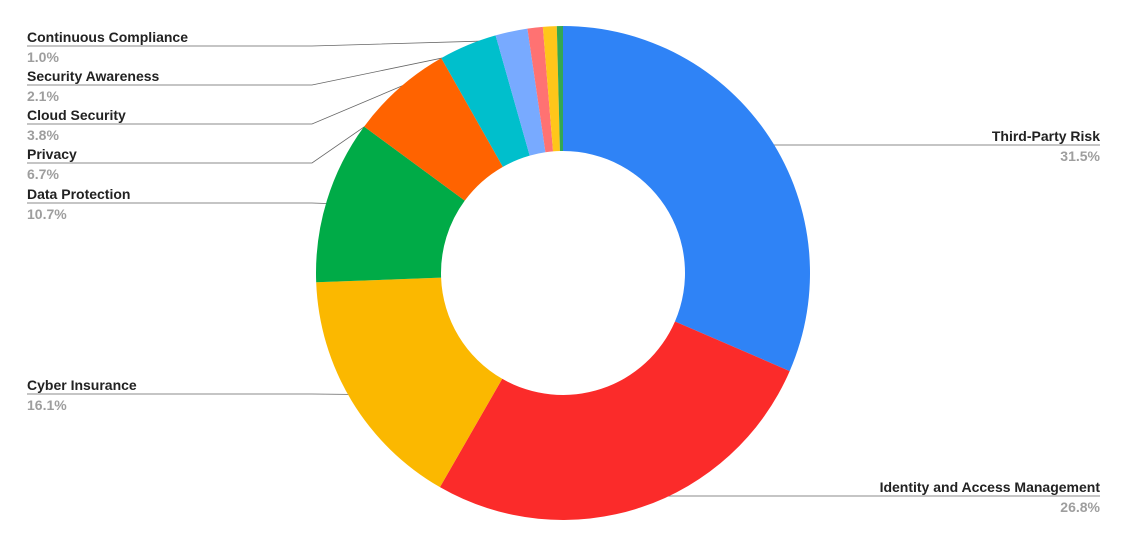  I want to click on slice-label: Privacy, so click(52, 154).